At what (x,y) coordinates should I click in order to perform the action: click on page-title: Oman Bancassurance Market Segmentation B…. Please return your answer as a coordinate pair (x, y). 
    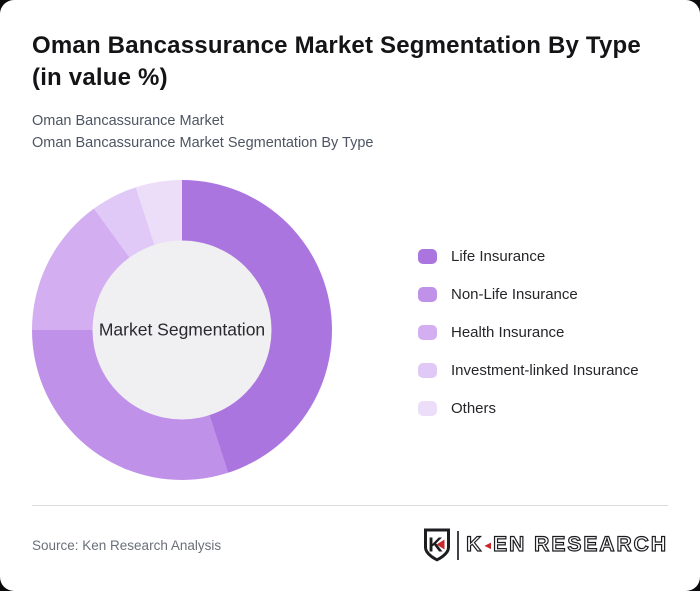
    Looking at the image, I should click on (336, 62).